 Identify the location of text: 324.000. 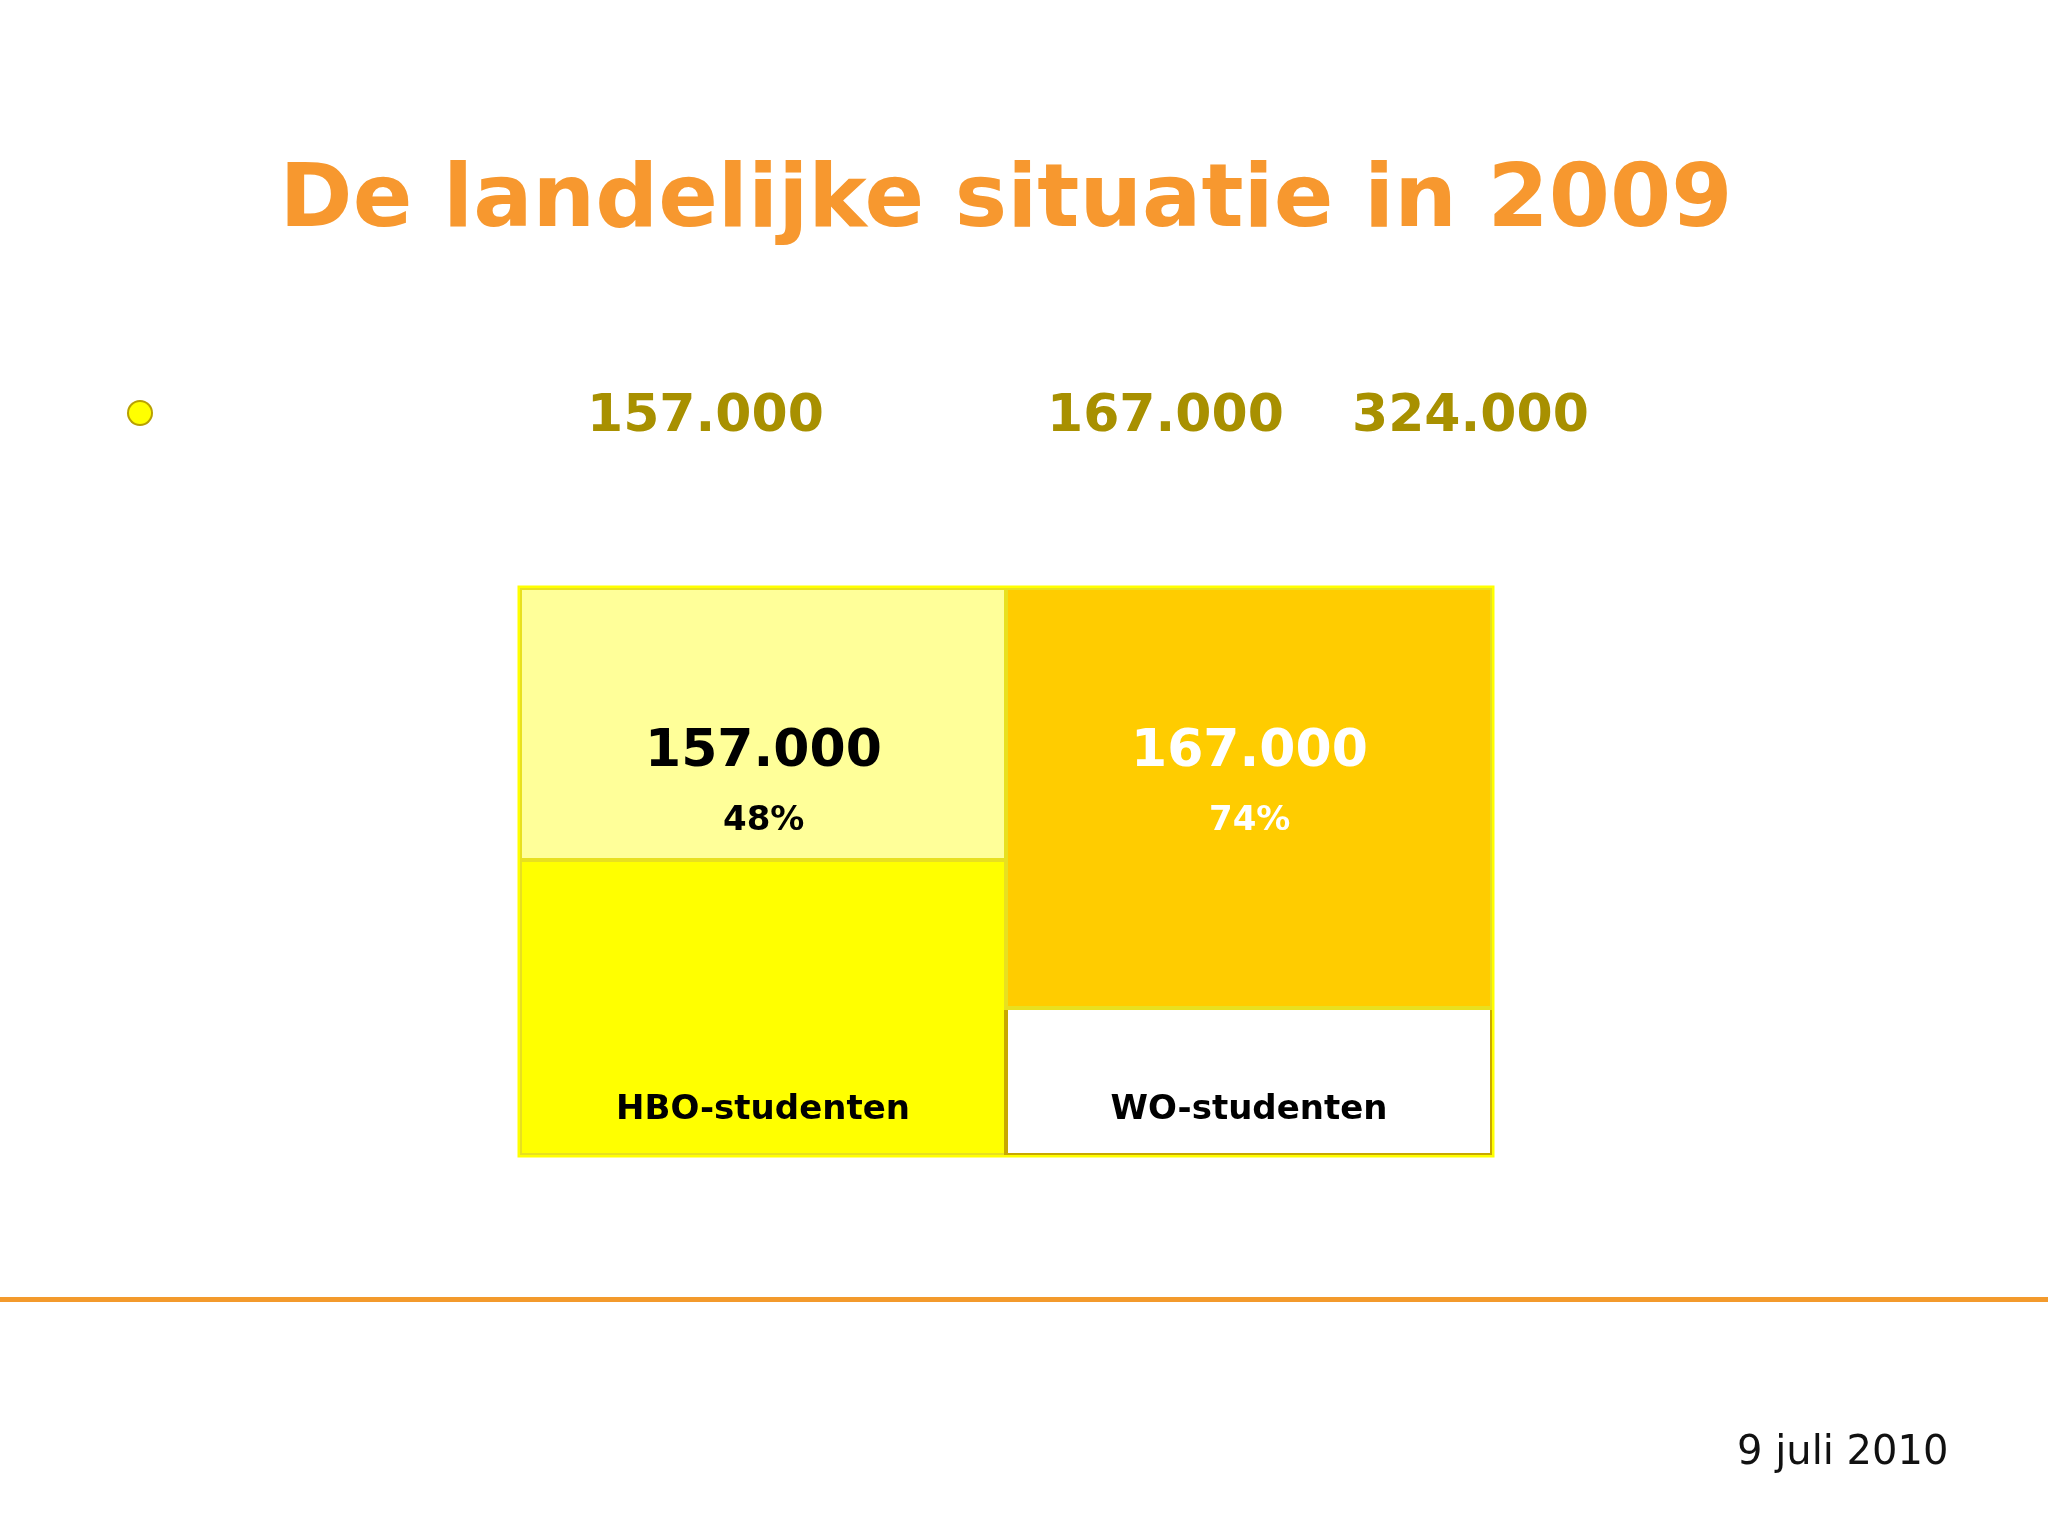
(1470, 413).